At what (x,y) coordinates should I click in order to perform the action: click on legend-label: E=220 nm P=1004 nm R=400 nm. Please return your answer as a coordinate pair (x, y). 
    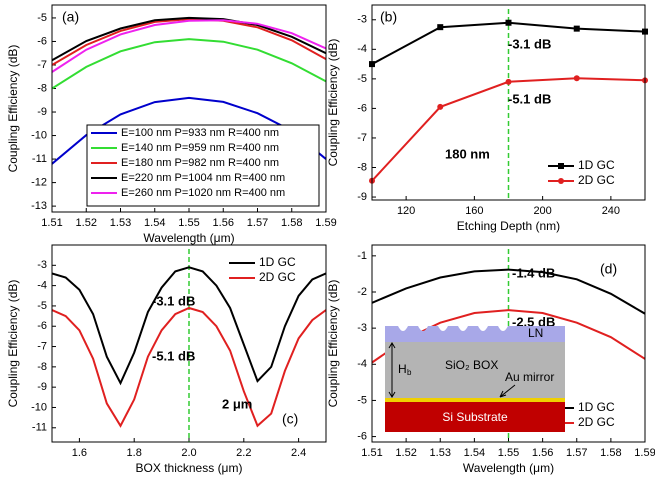
    Looking at the image, I should click on (203, 178).